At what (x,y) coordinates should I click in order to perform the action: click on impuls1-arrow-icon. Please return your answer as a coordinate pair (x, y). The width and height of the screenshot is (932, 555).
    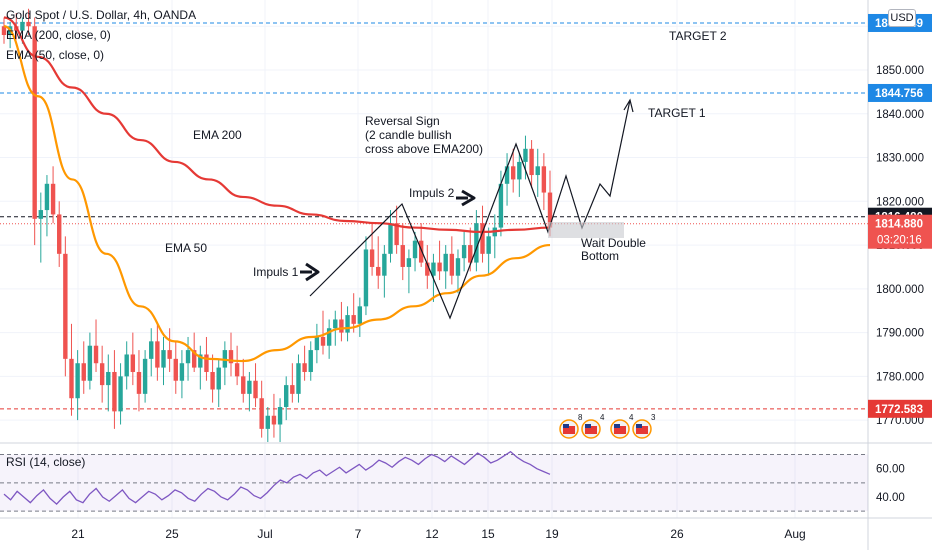
    Looking at the image, I should click on (310, 272).